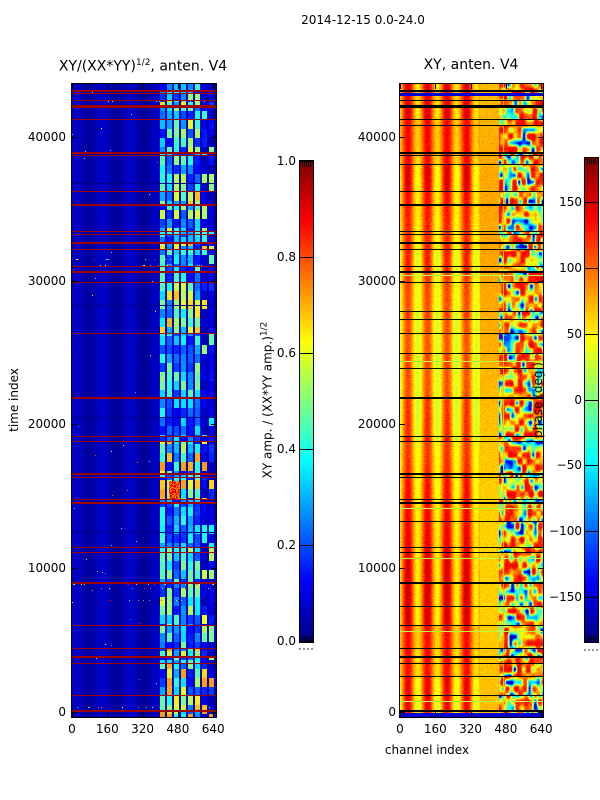 Image resolution: width=600 pixels, height=800 pixels. What do you see at coordinates (565, 597) in the screenshot?
I see `right-colorbar-tick-label: −150` at bounding box center [565, 597].